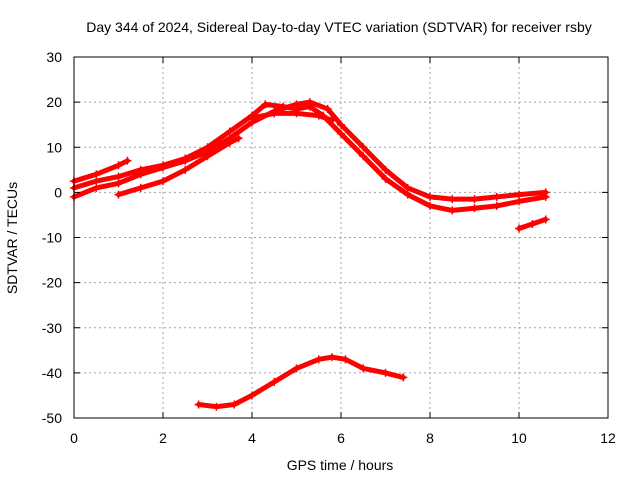  Describe the element at coordinates (519, 438) in the screenshot. I see `x-tick-label: 10` at that location.